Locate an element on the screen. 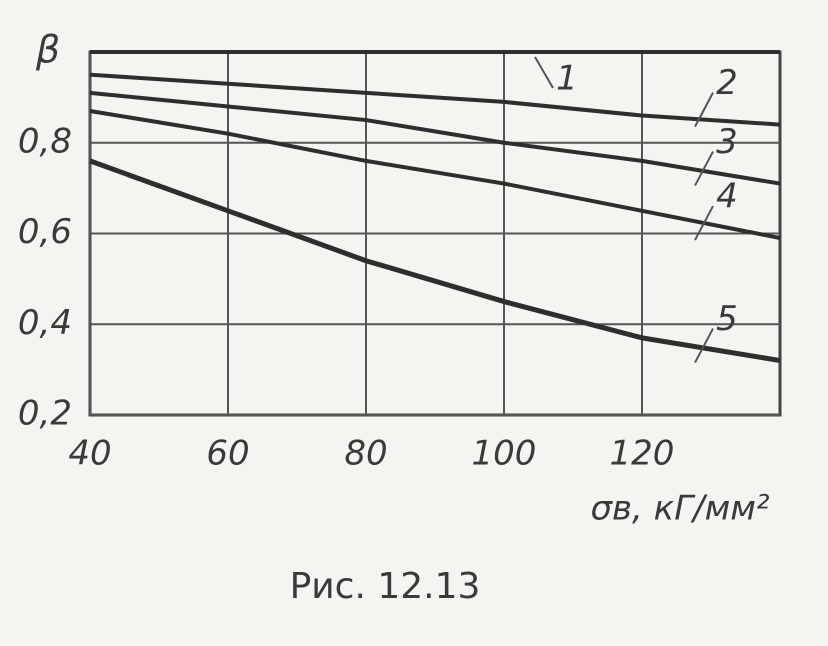 The height and width of the screenshot is (646, 828). caption: Рис. 12.13 is located at coordinates (385, 586).